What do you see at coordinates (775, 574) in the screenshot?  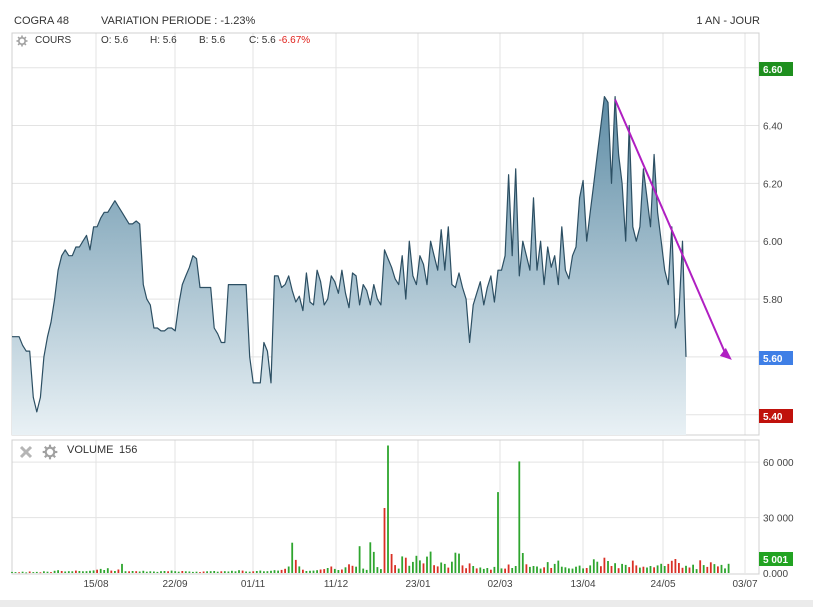 I see `volume-tick-label: 0.000` at bounding box center [775, 574].